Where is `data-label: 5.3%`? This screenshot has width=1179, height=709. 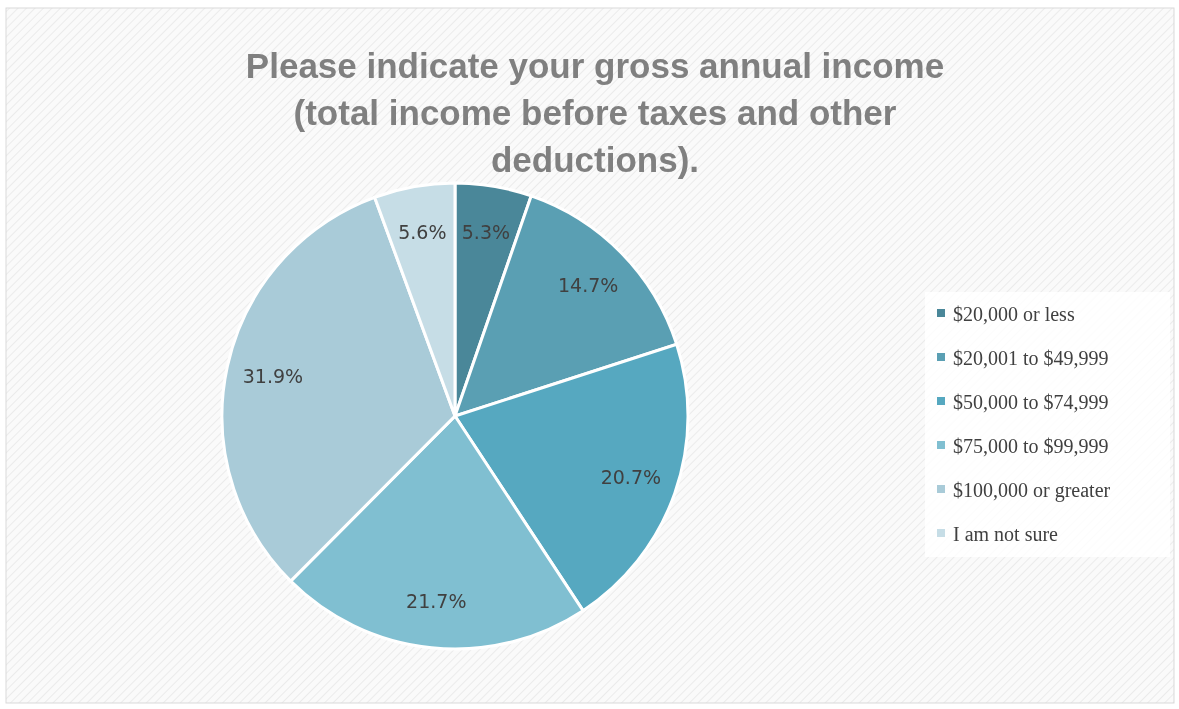 data-label: 5.3% is located at coordinates (486, 231).